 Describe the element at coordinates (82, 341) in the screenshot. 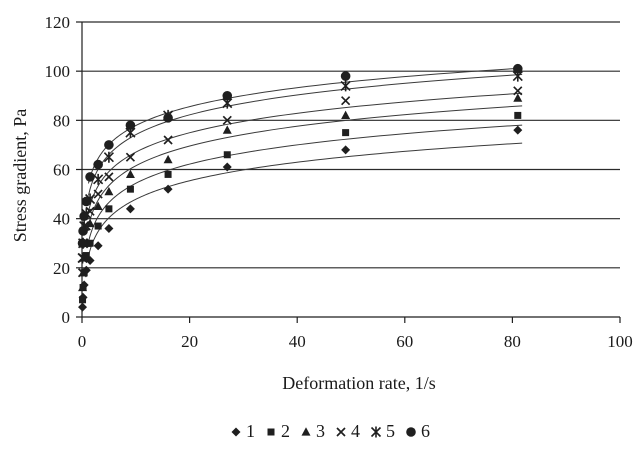

I see `x-tick-label: 0` at that location.